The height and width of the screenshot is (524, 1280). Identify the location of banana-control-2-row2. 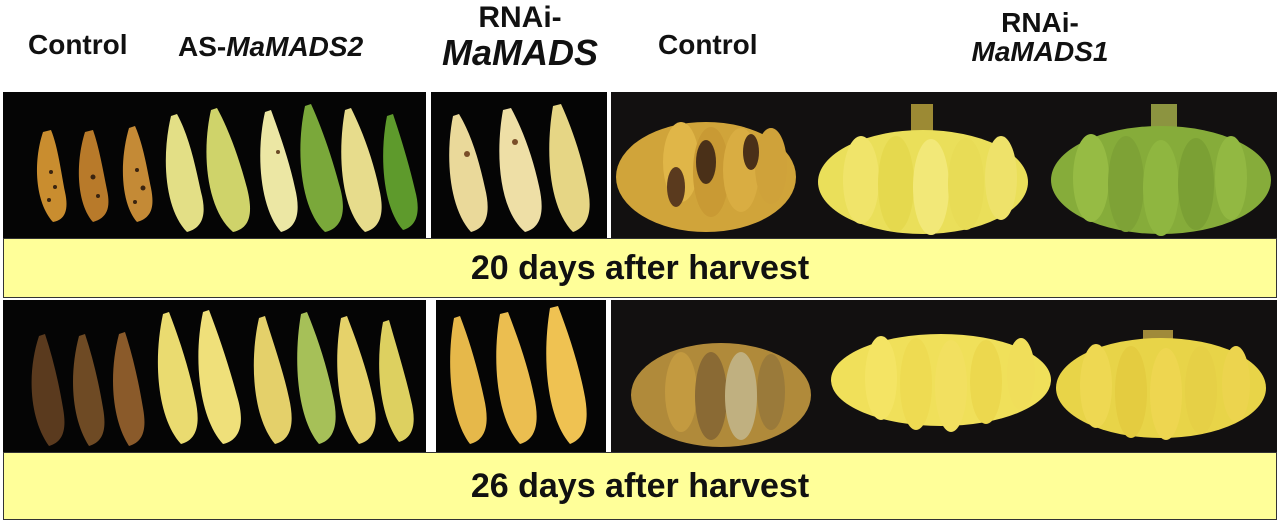
(89, 390).